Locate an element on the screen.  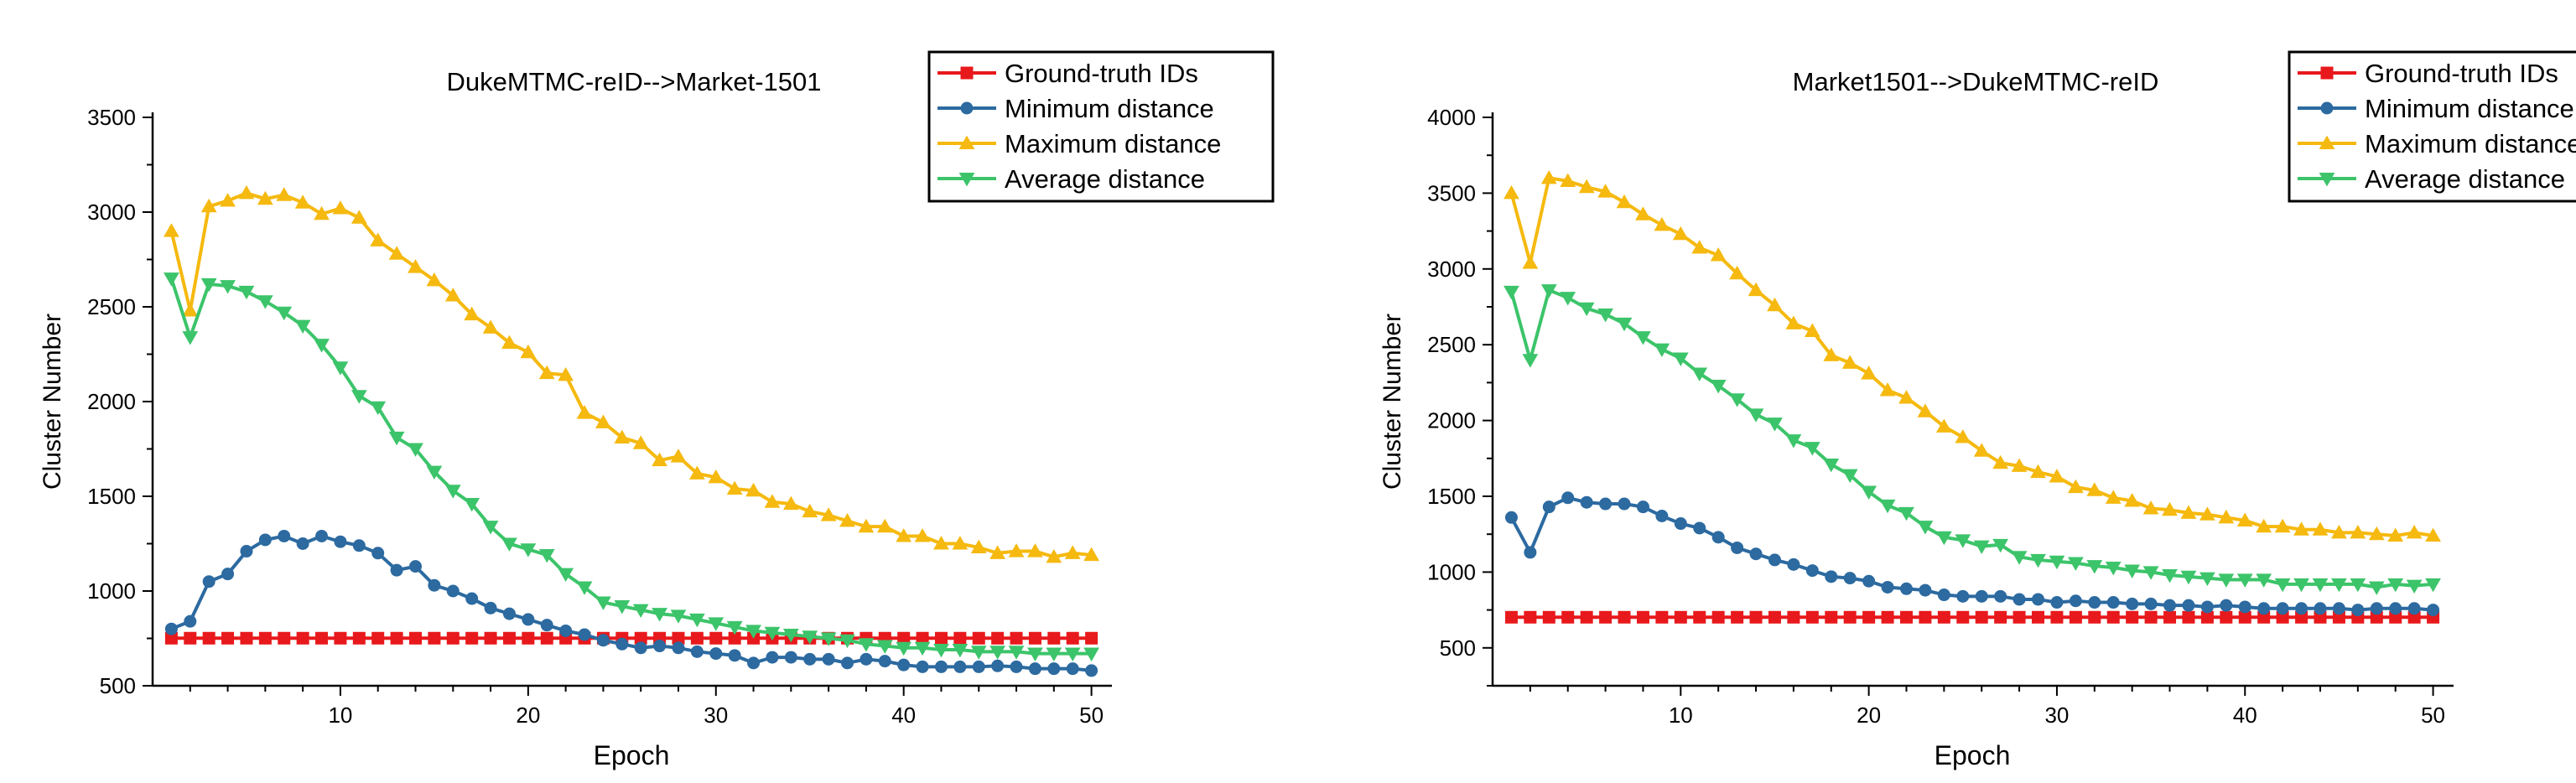
x-tick-label: 50 is located at coordinates (1091, 715).